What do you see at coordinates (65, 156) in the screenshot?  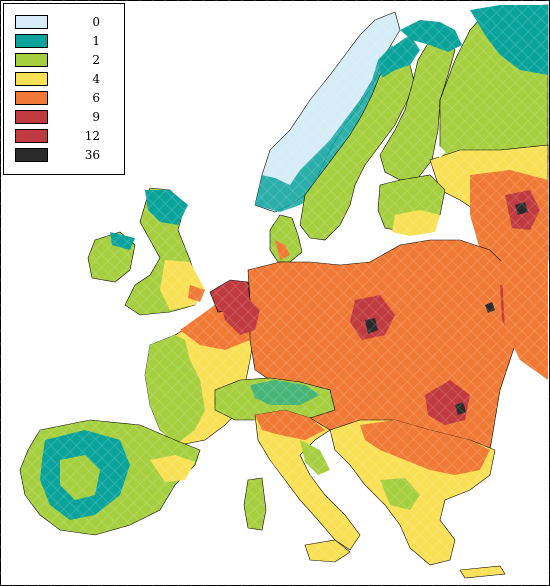 I see `legend-item: 36` at bounding box center [65, 156].